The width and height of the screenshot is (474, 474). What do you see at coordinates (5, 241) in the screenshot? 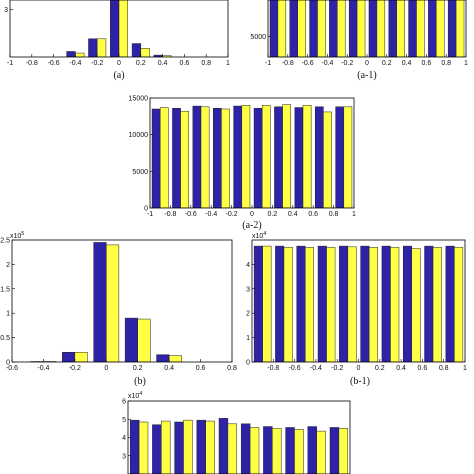
I see `y-tick-label: 2.5` at bounding box center [5, 241].